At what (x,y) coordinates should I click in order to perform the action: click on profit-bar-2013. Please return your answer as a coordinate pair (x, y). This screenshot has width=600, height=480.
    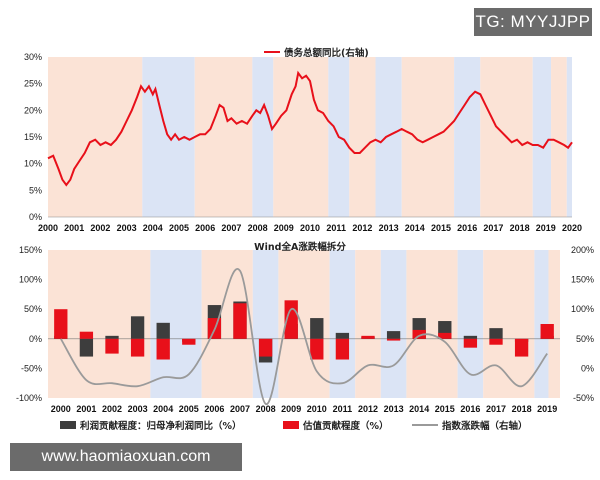
    Looking at the image, I should click on (393, 335).